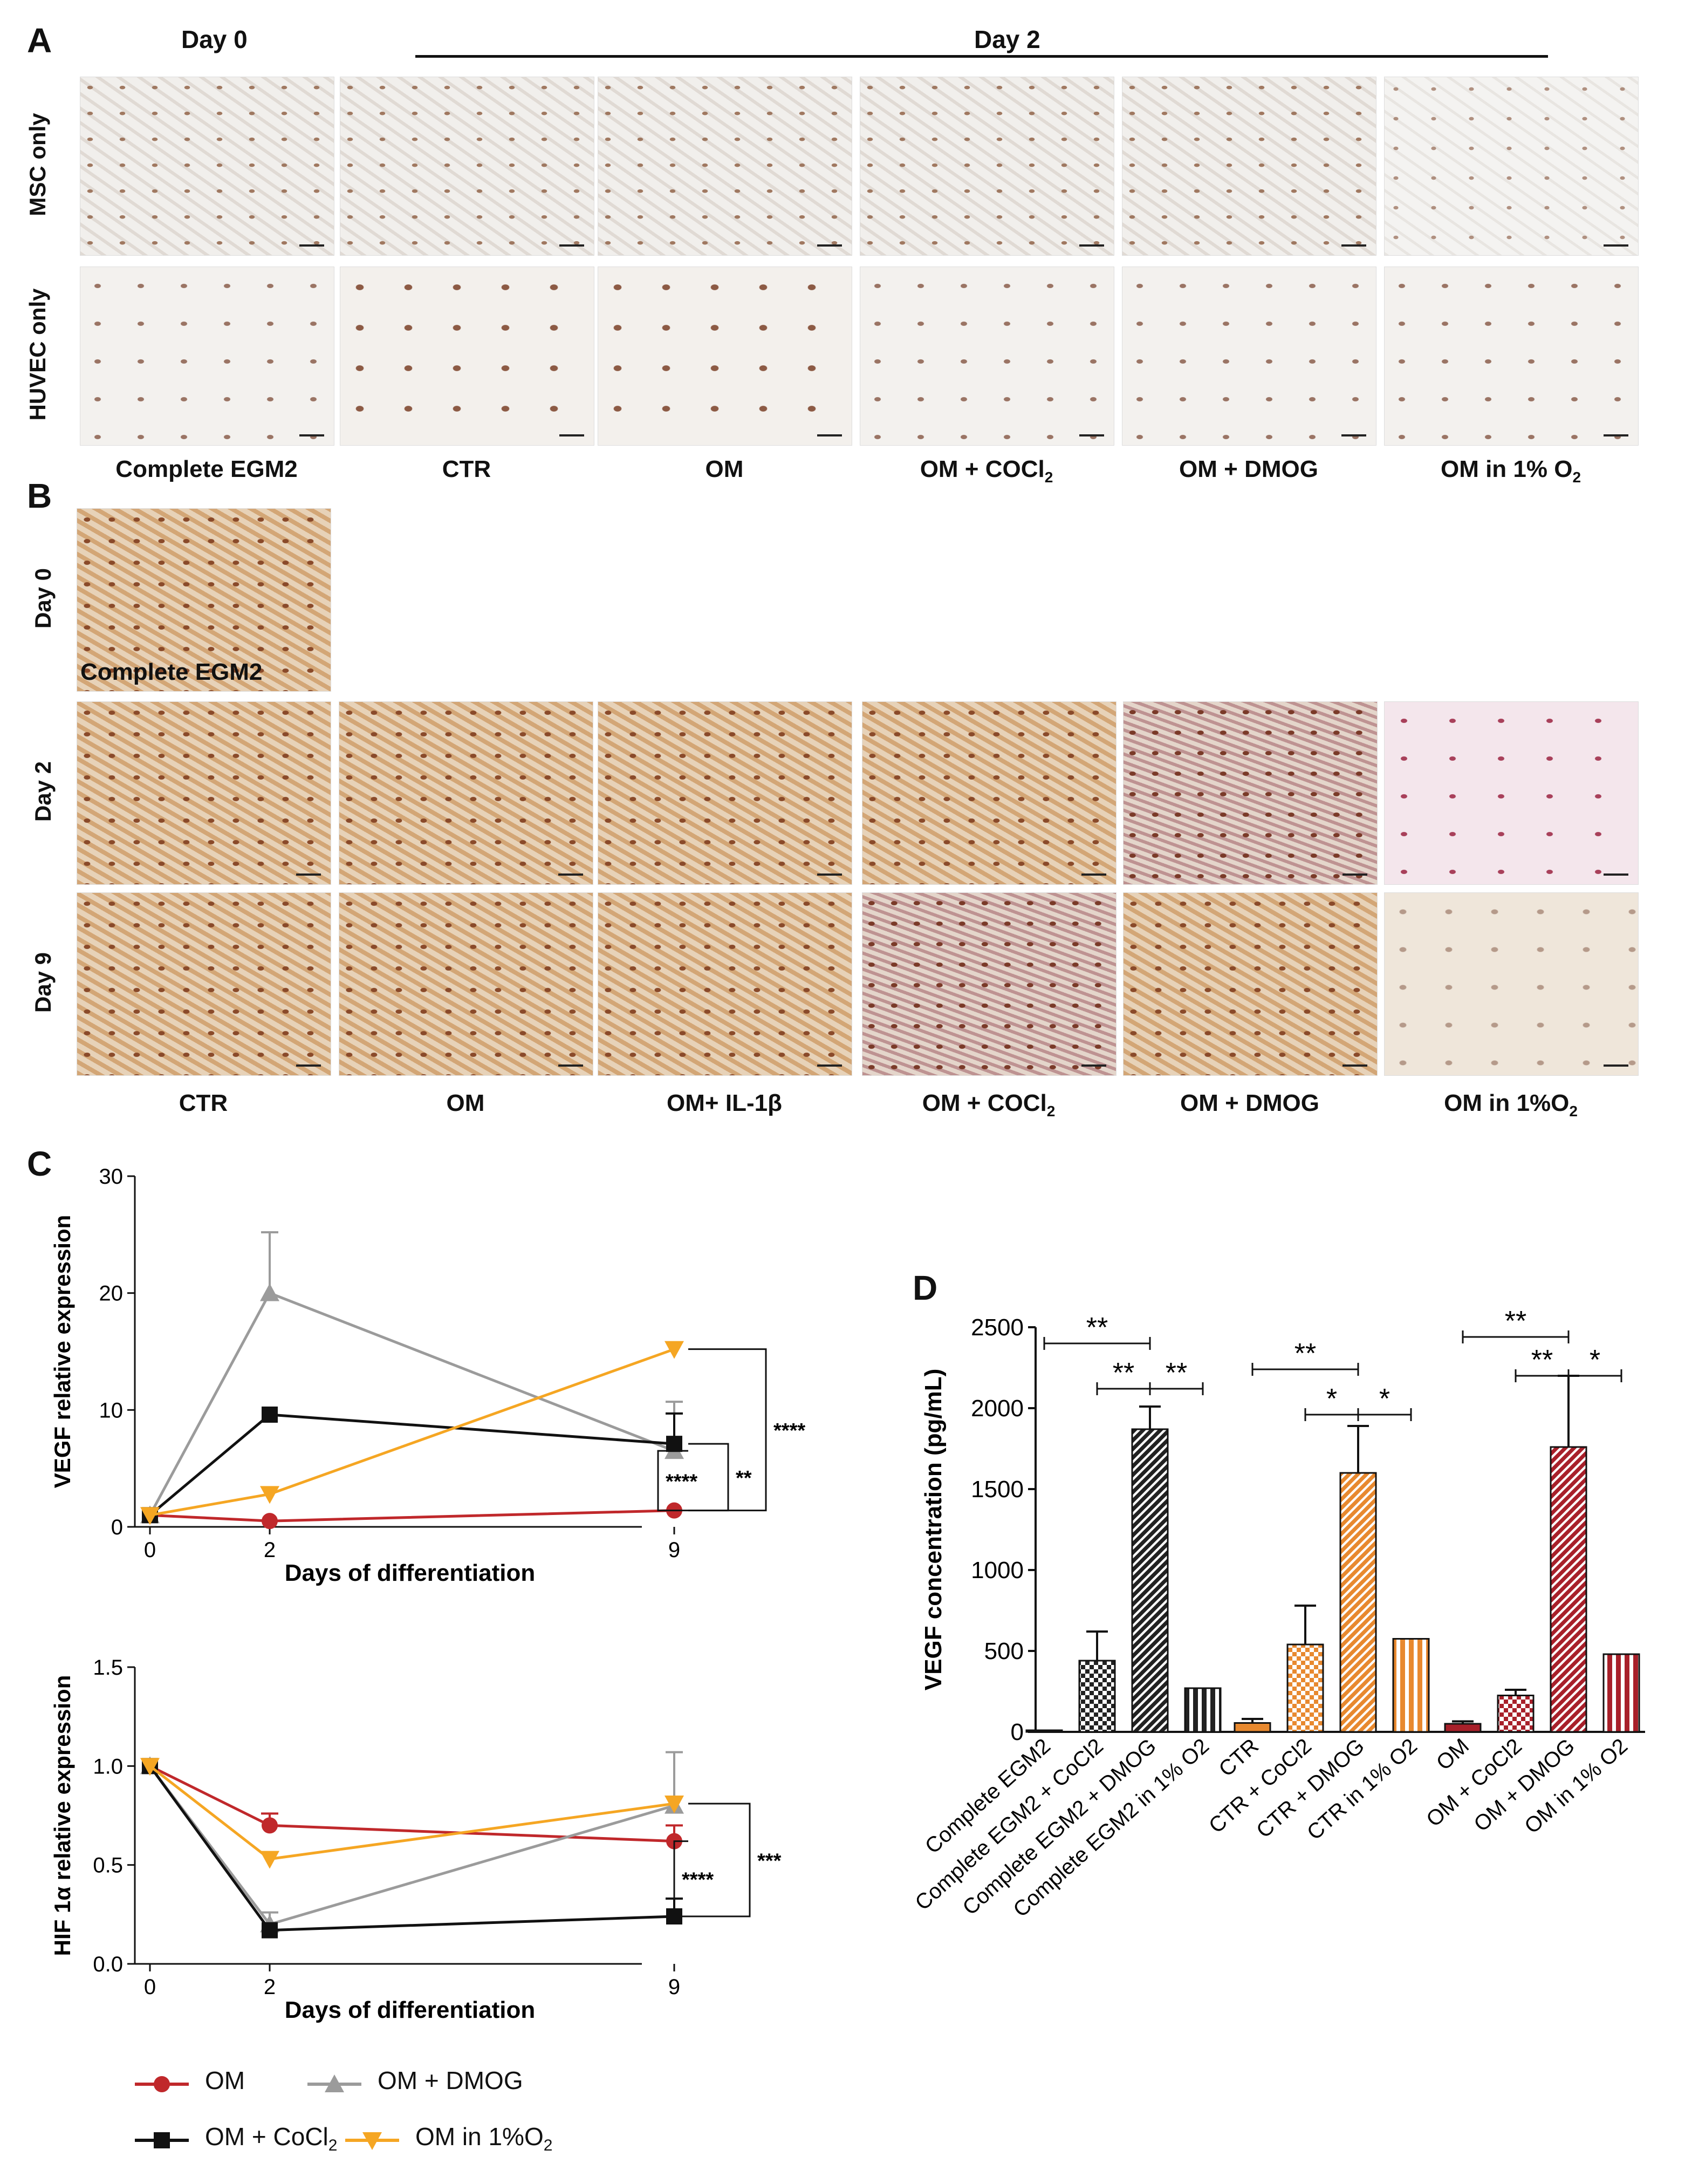 The width and height of the screenshot is (1685, 2184). I want to click on row-label: Day 9, so click(43, 982).